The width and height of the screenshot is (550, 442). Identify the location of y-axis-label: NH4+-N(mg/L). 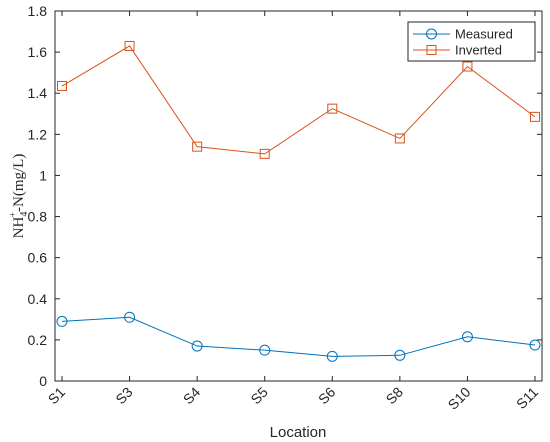
(19, 196).